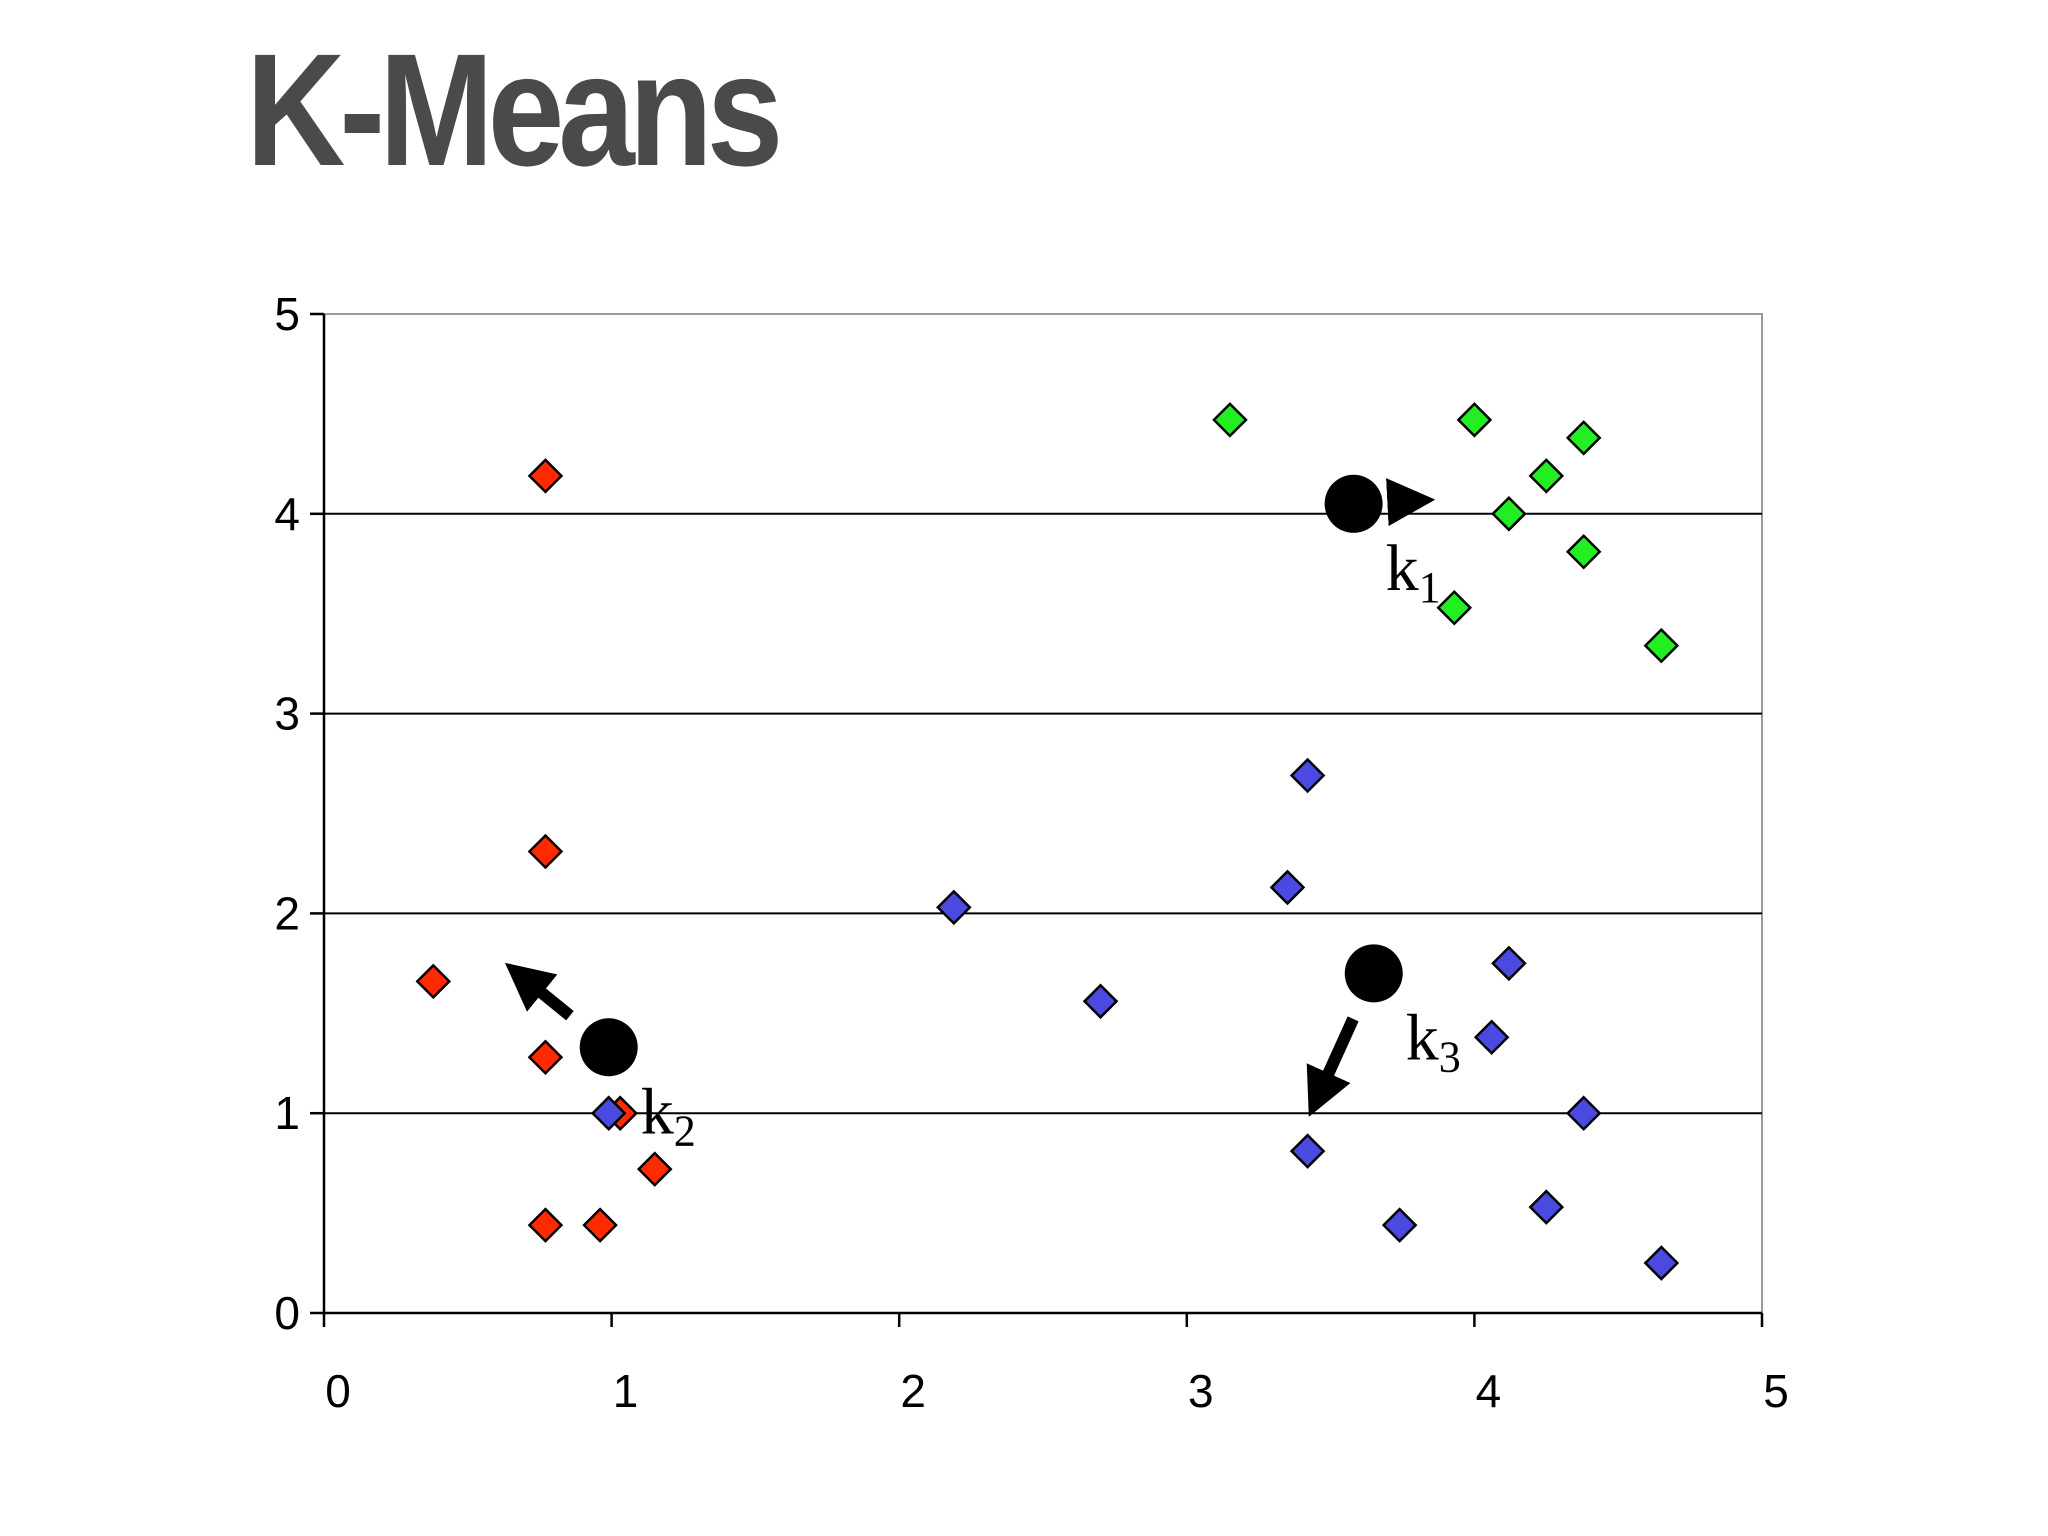 This screenshot has height=1536, width=2048. What do you see at coordinates (1201, 1391) in the screenshot?
I see `x-tick-label: 3` at bounding box center [1201, 1391].